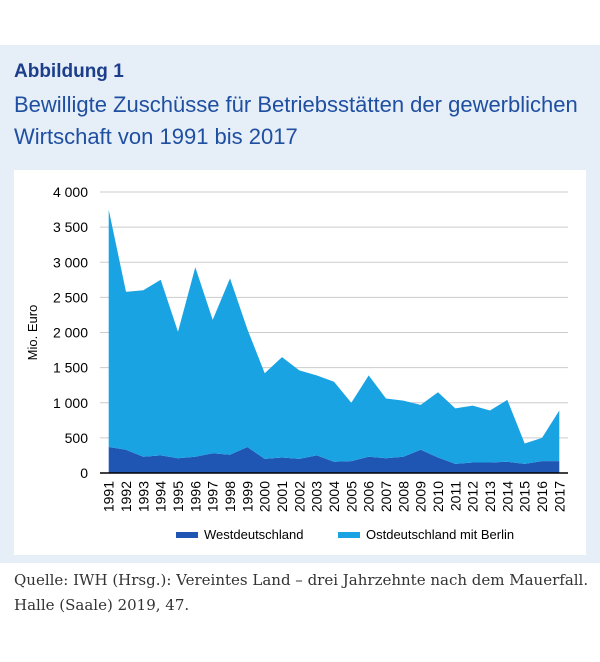  I want to click on y-tick-label: 0, so click(84, 473).